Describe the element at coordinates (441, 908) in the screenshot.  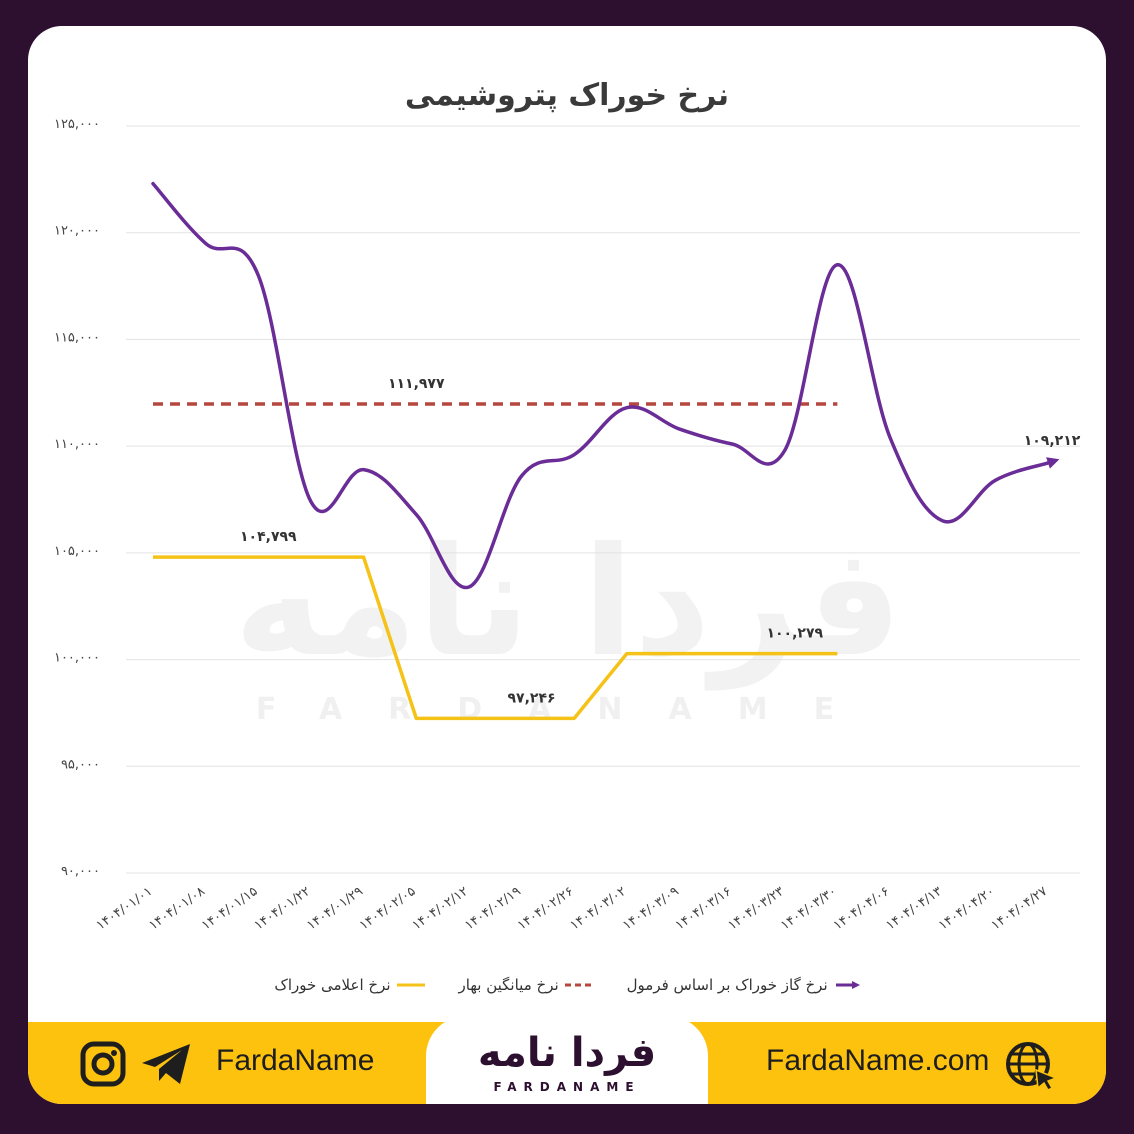
I see `x-tick-label: ۱۴۰۴/۰۲/۱۲` at that location.